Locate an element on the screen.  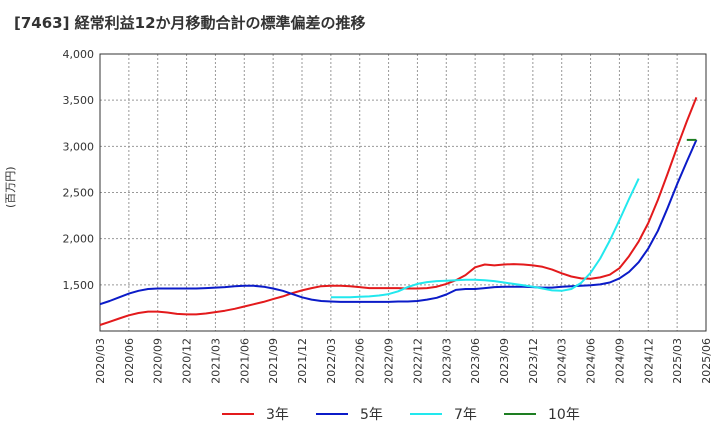
x-tick-label: 2024/12 is located at coordinates (648, 361).